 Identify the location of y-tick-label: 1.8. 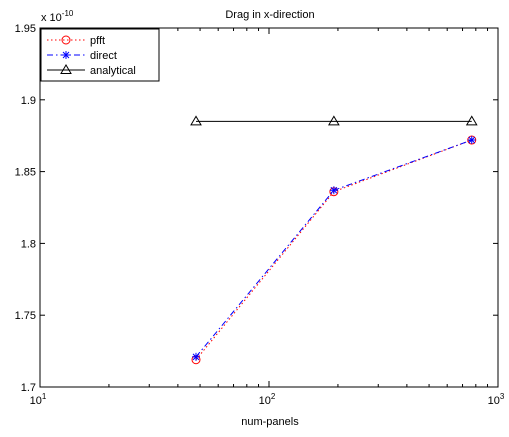
(28, 244).